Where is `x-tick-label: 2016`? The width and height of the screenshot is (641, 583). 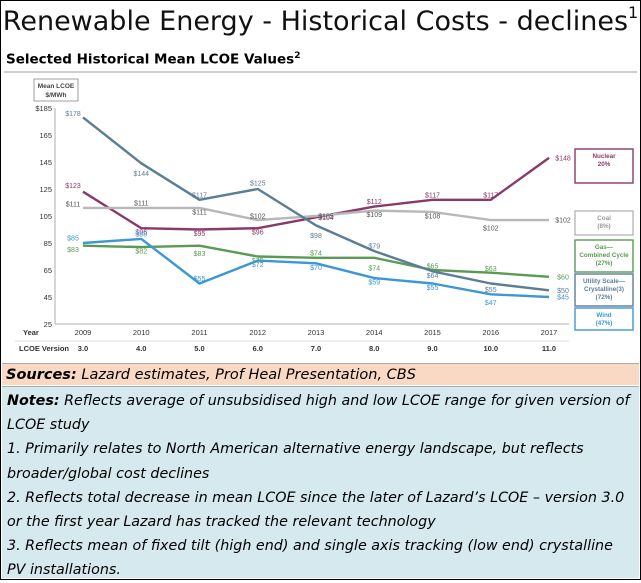 x-tick-label: 2016 is located at coordinates (490, 332).